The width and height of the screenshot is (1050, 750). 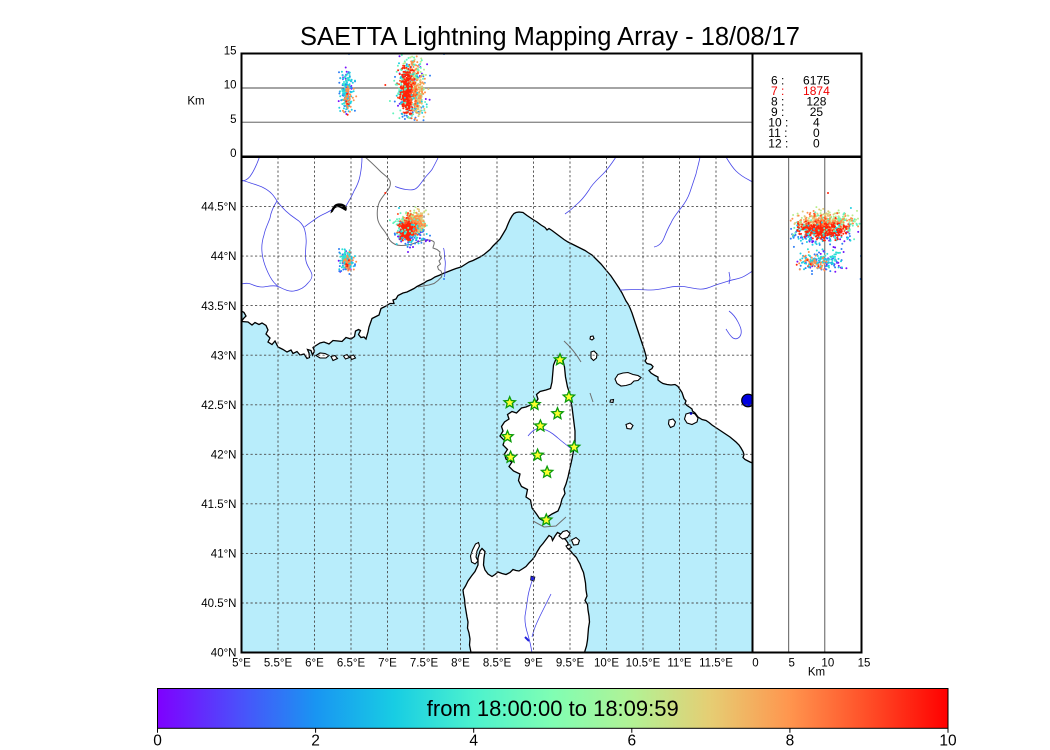 What do you see at coordinates (817, 112) in the screenshot?
I see `svg-text: 25` at bounding box center [817, 112].